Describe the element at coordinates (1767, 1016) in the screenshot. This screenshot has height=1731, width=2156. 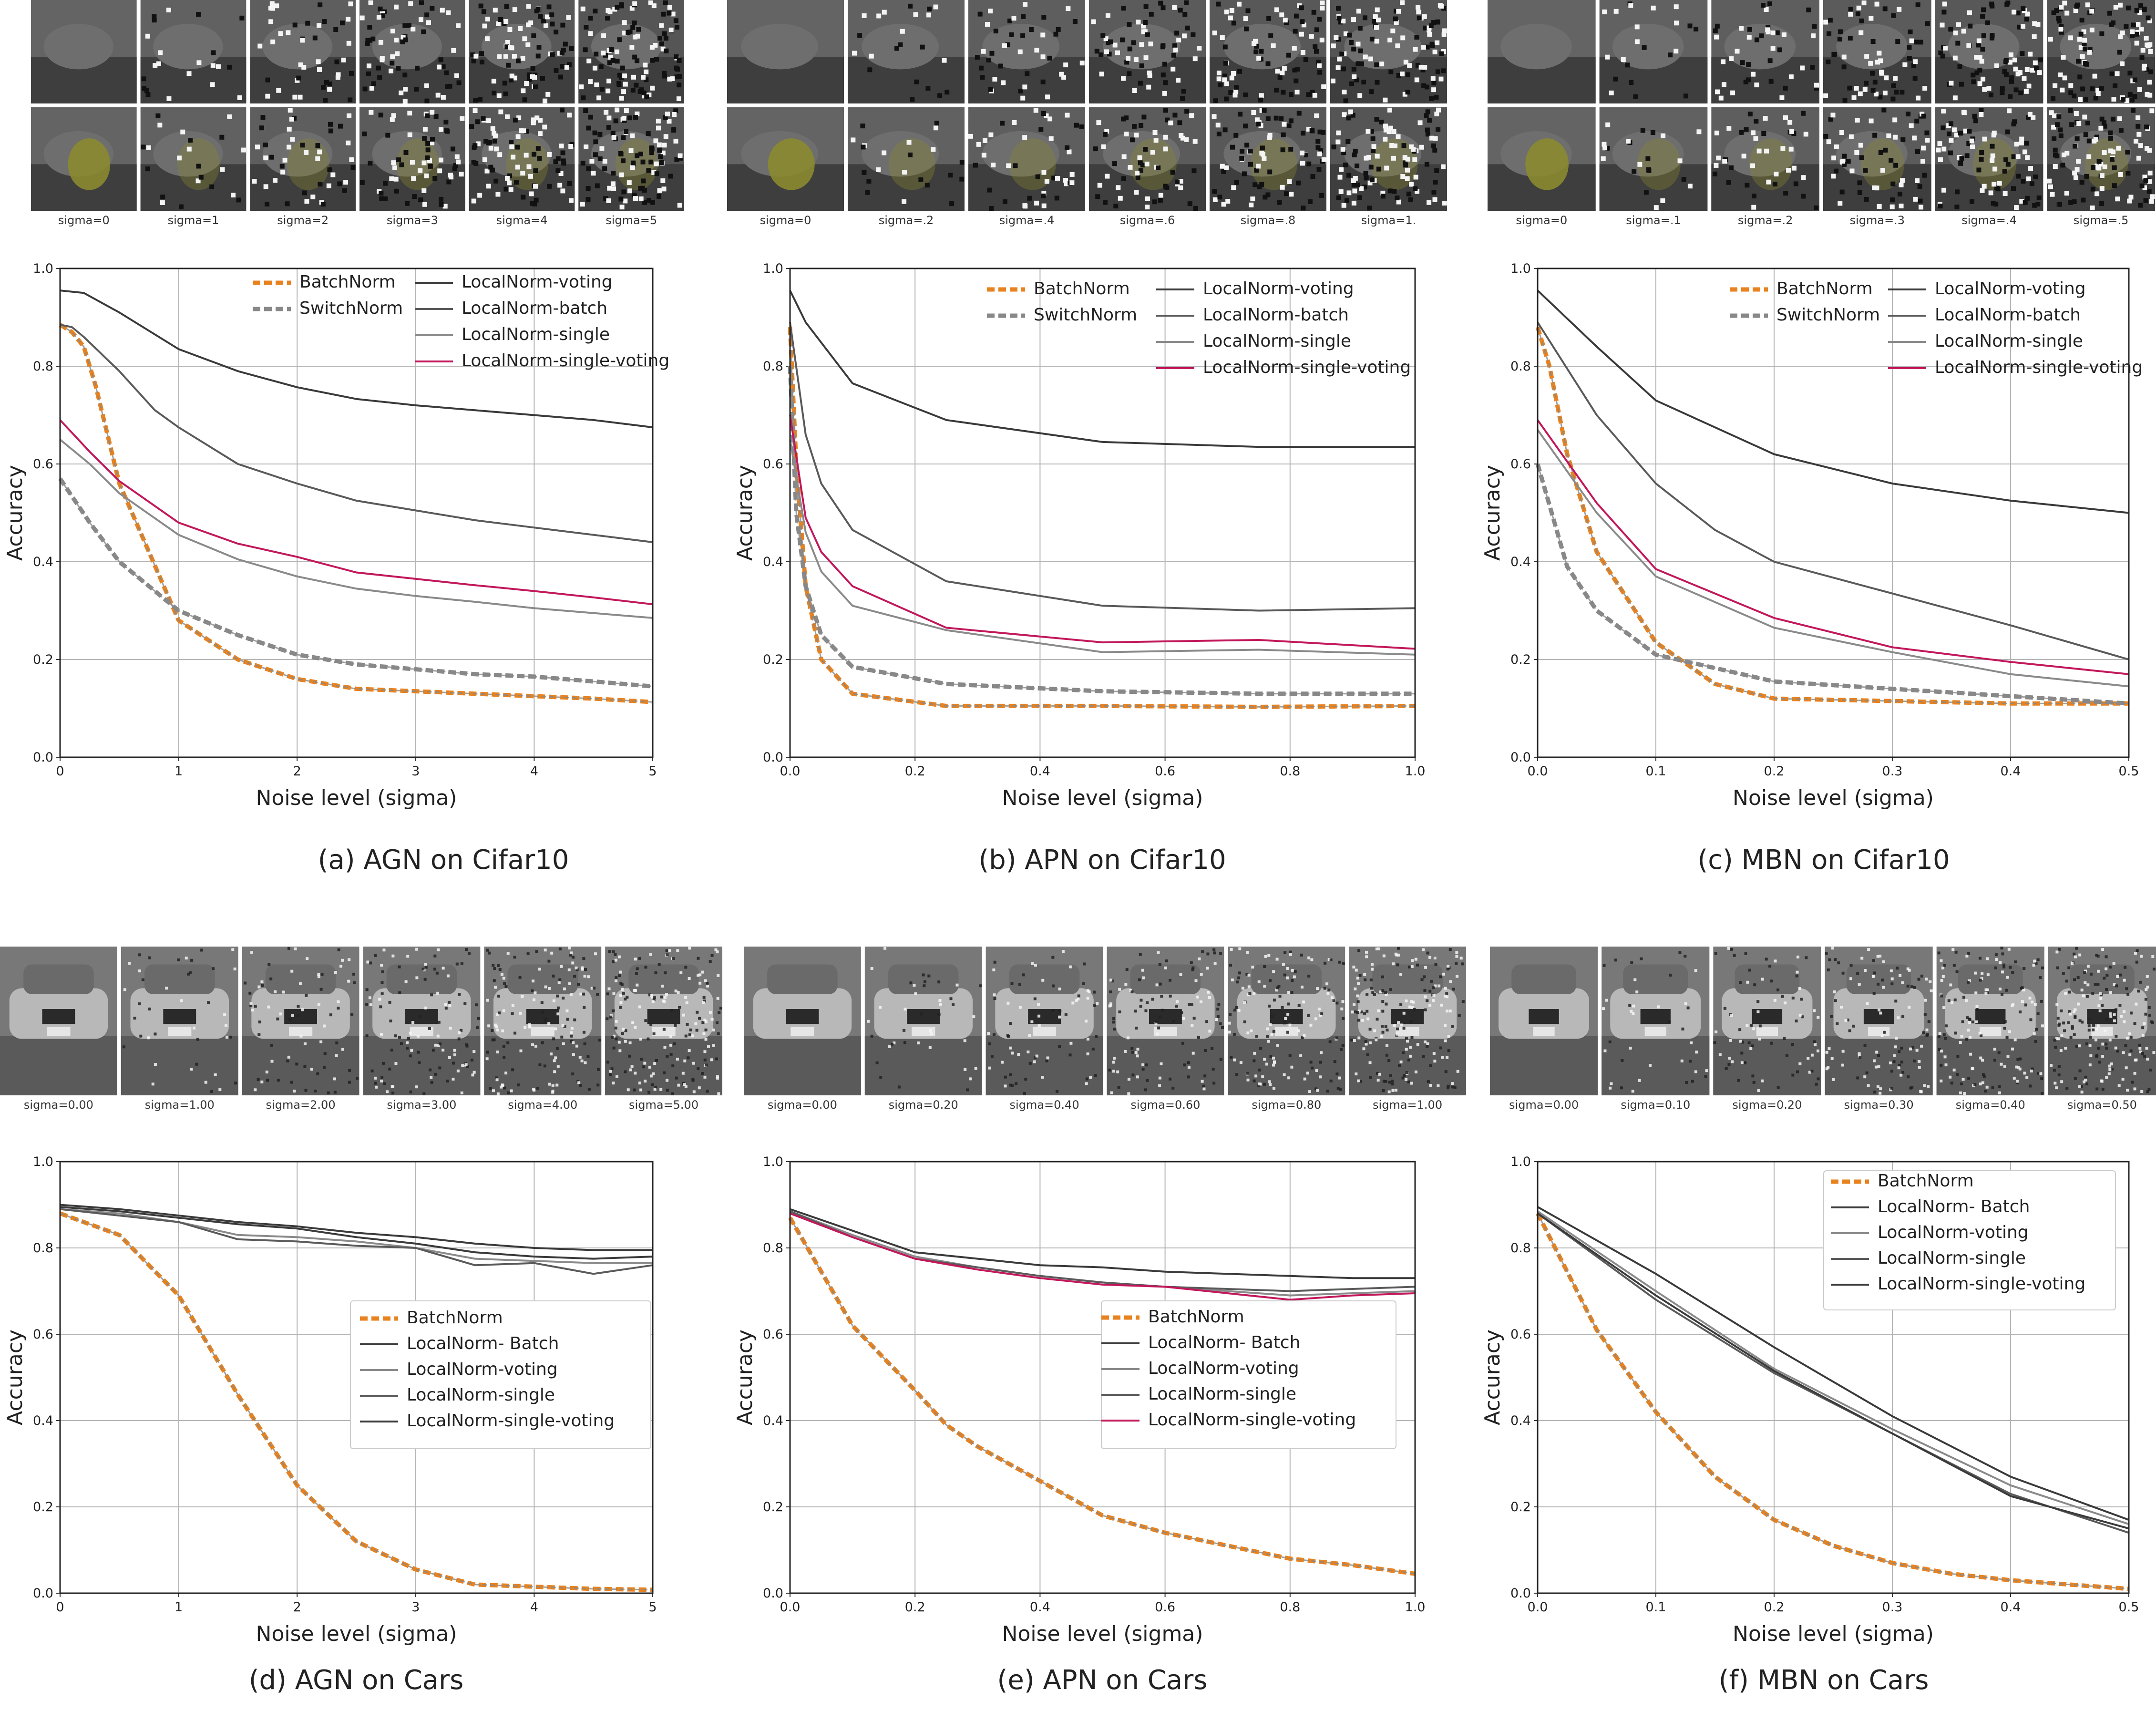
I see `car-grille` at that location.